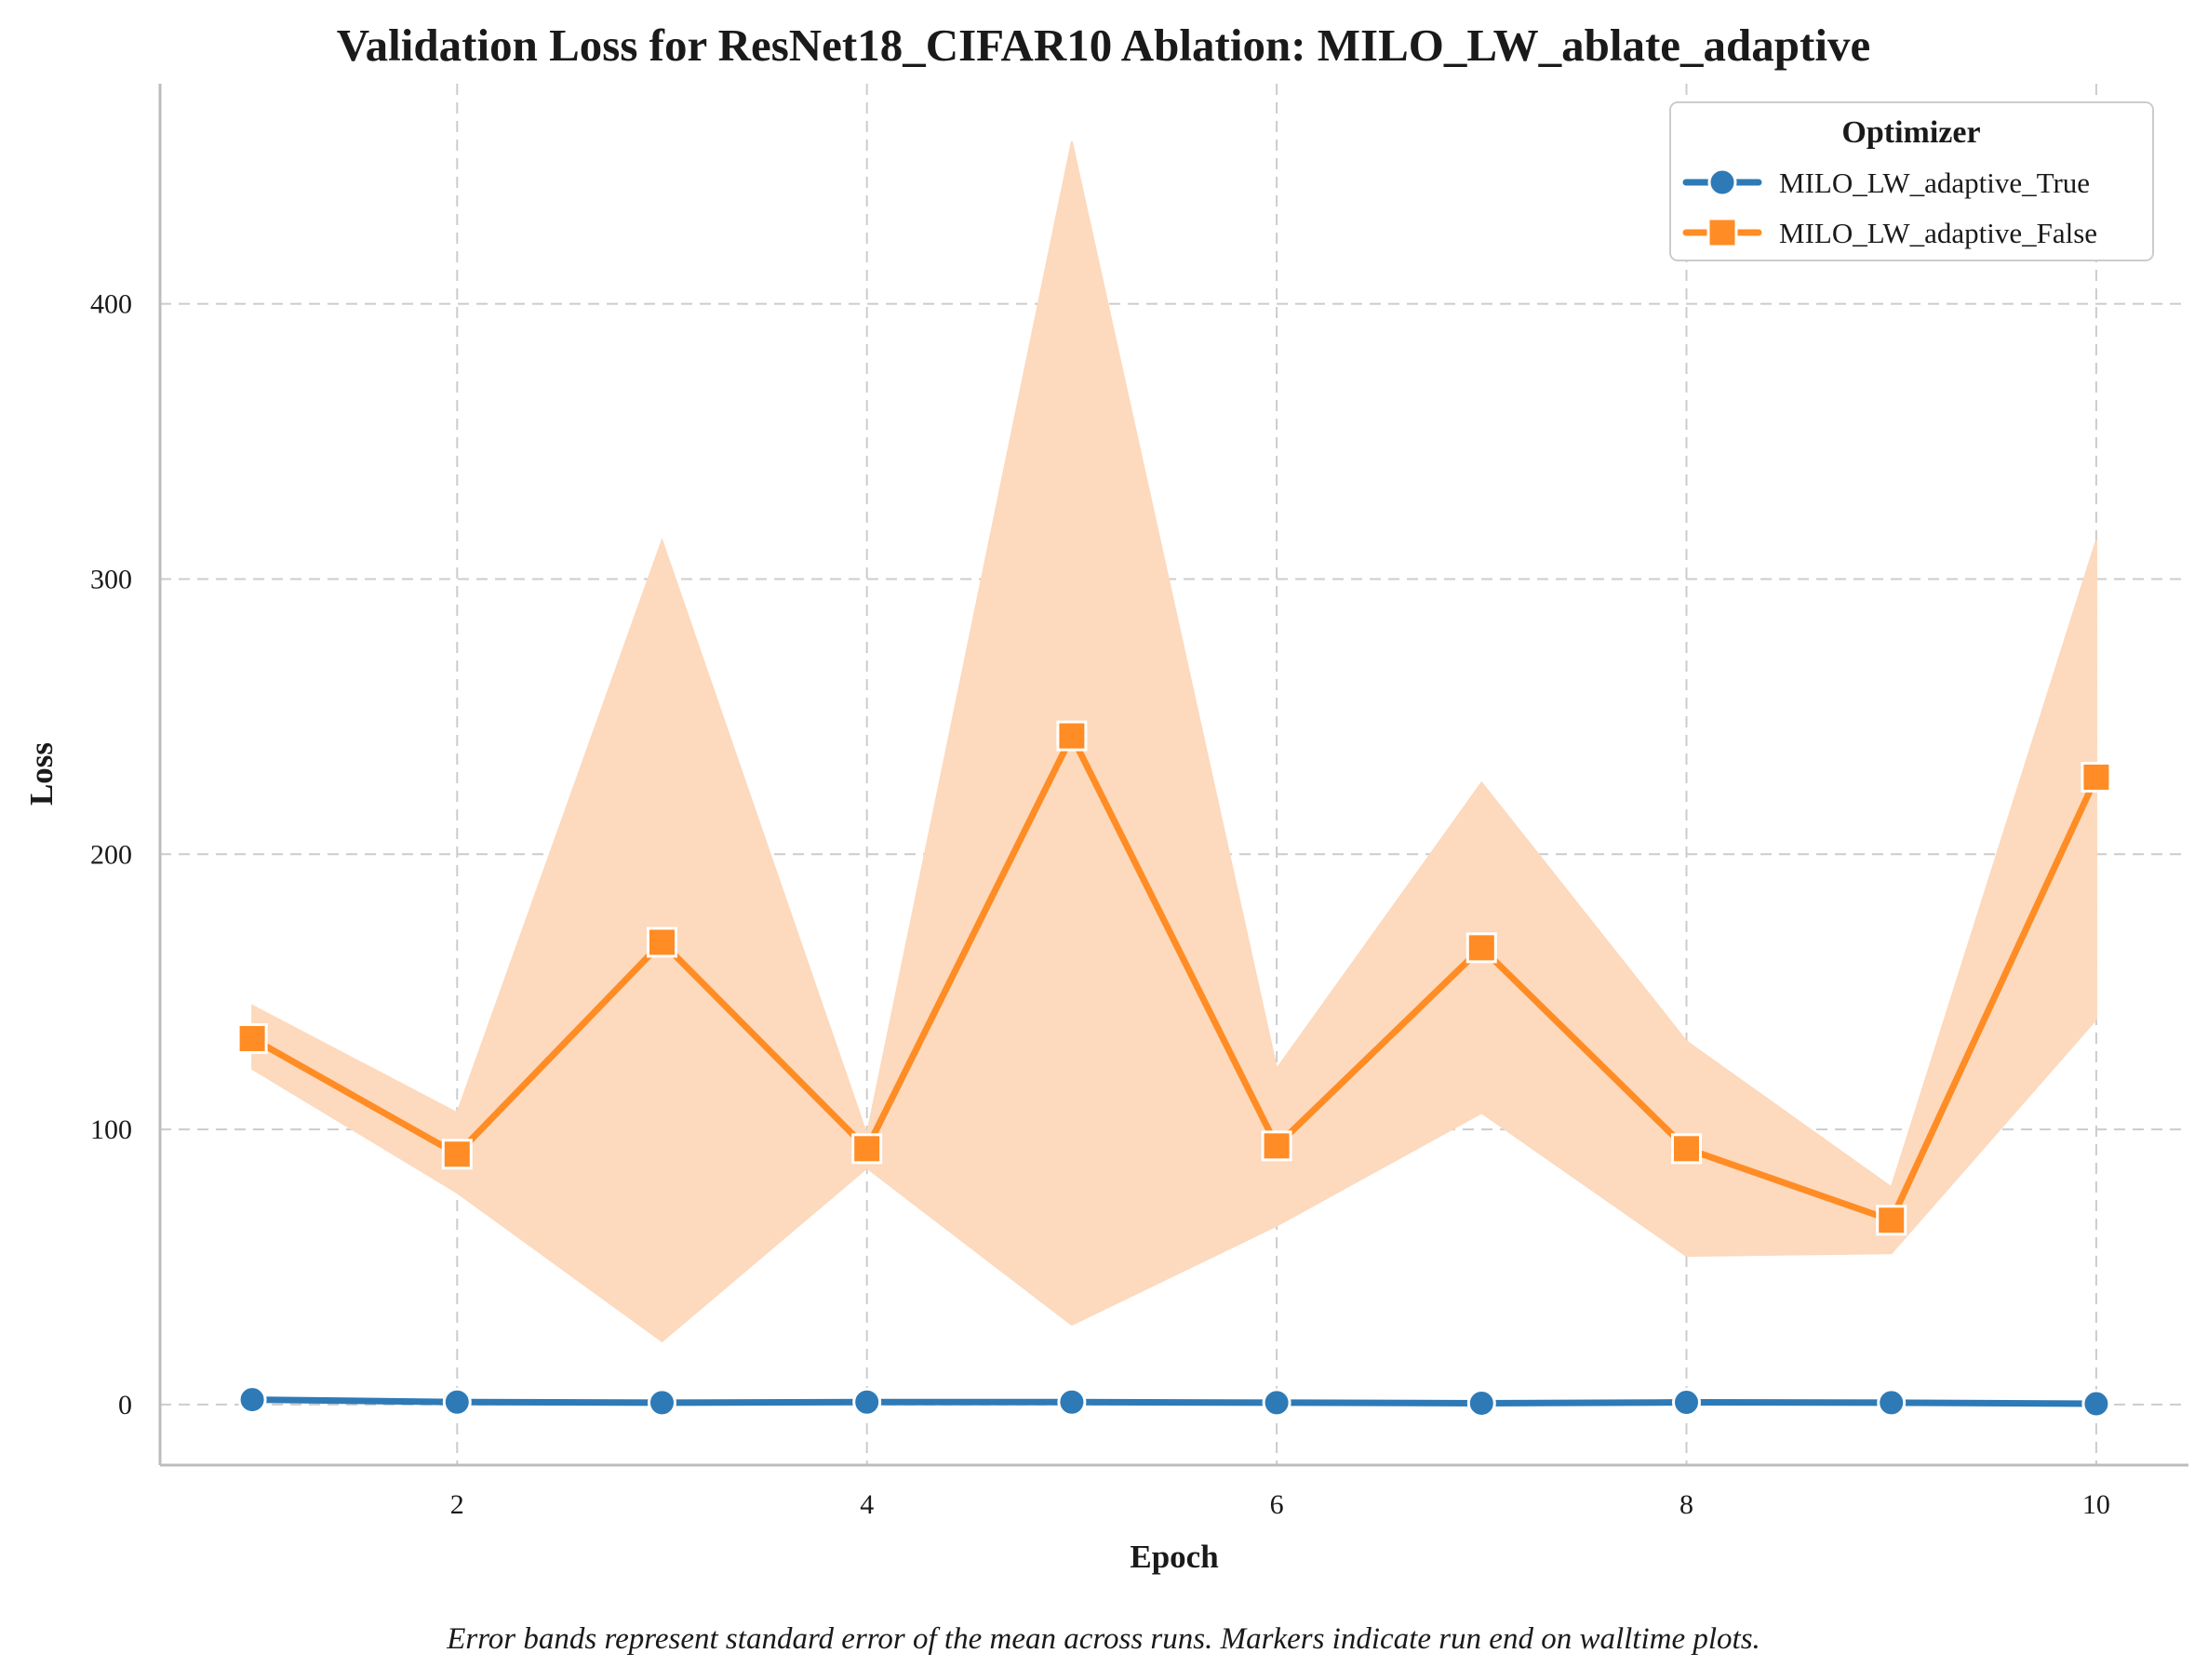 The image size is (2208, 1680). I want to click on legend-entry-1: MILO_LW_adaptive_False, so click(1890, 233).